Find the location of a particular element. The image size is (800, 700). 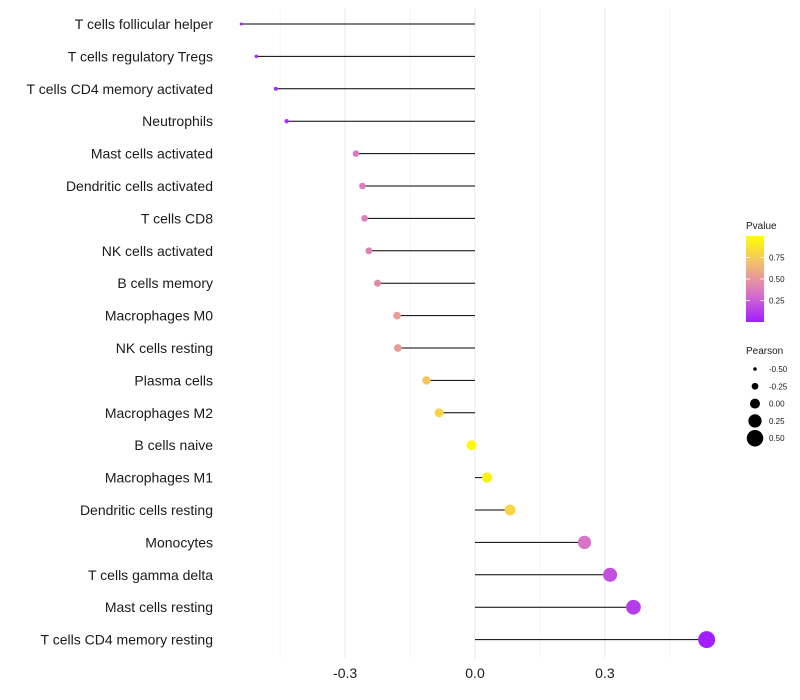

y-tick-label: Neutrophils is located at coordinates (177, 121).